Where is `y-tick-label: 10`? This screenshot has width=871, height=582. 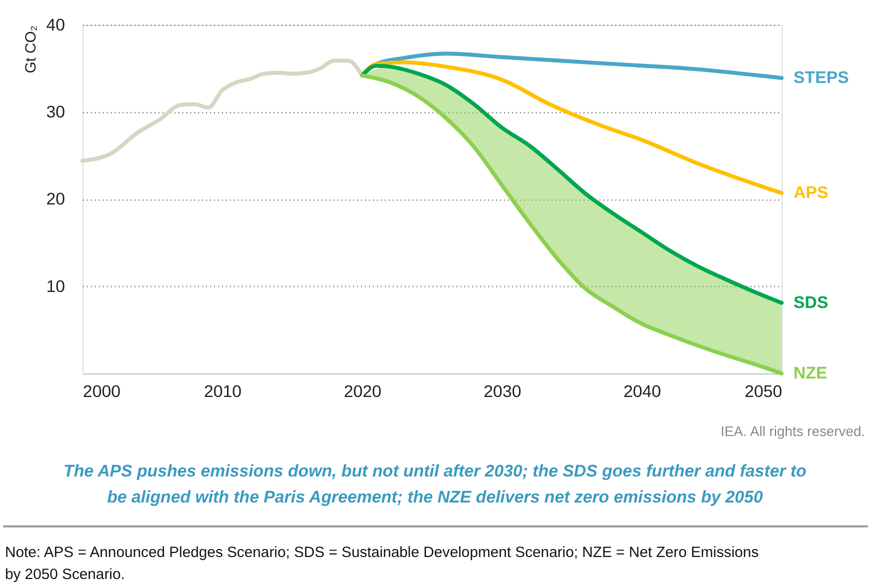
y-tick-label: 10 is located at coordinates (56, 286).